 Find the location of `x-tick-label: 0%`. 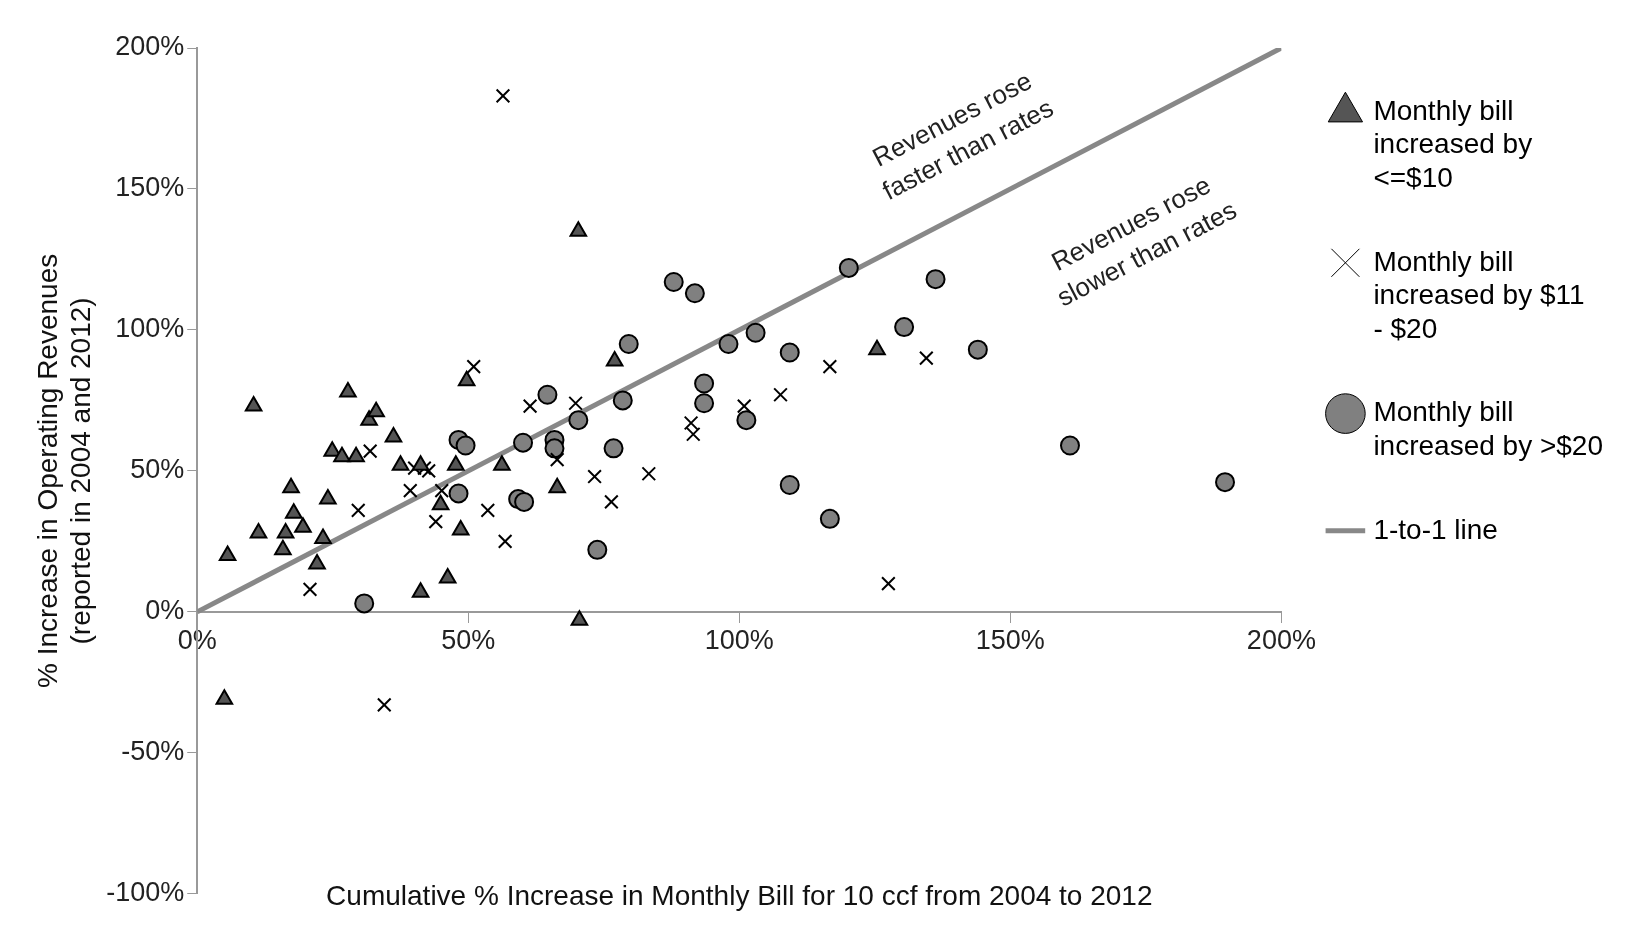

x-tick-label: 0% is located at coordinates (197, 639).